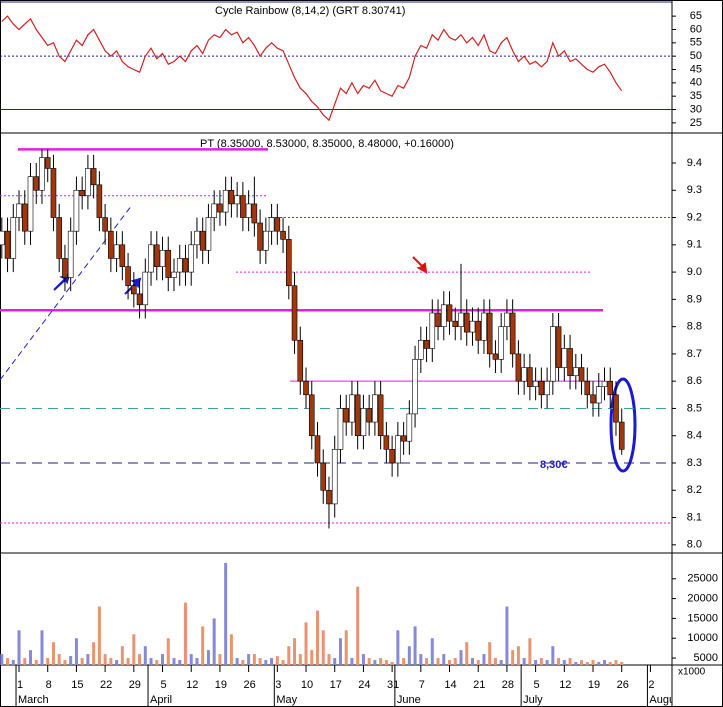  What do you see at coordinates (278, 685) in the screenshot?
I see `x-tick-label: 3` at bounding box center [278, 685].